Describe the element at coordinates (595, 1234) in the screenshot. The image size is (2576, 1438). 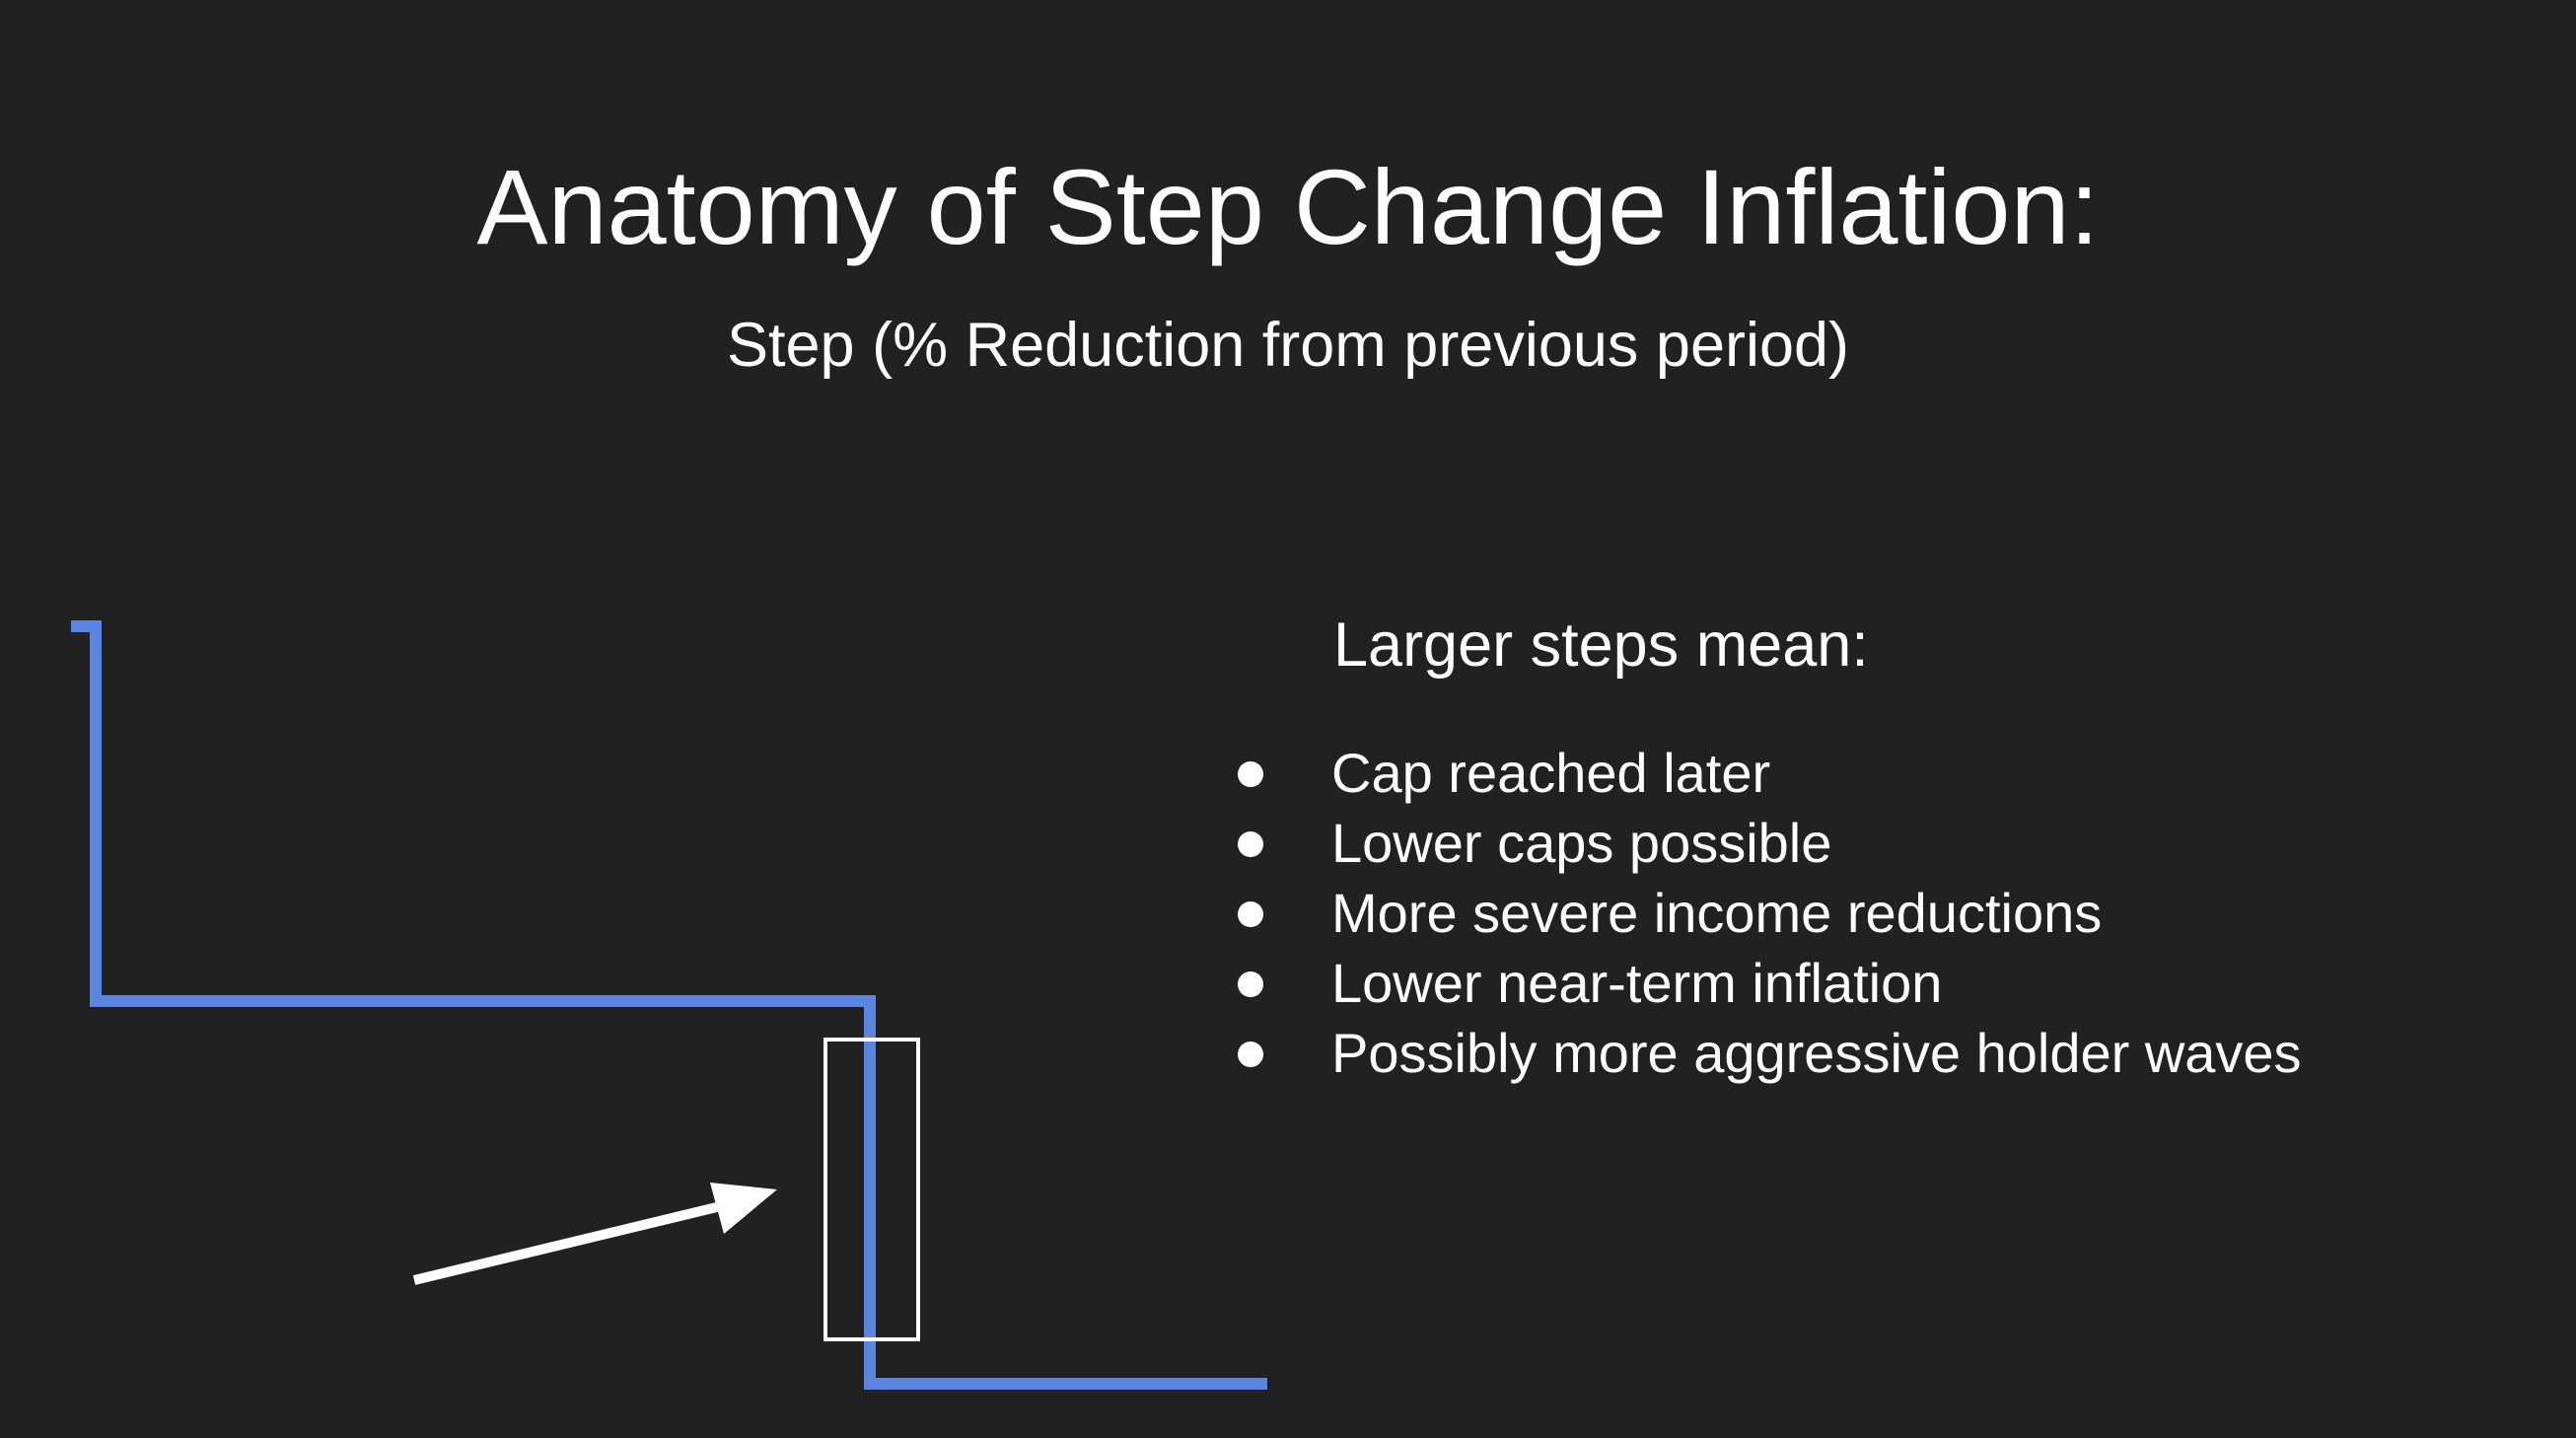
I see `arrow-right-icon` at that location.